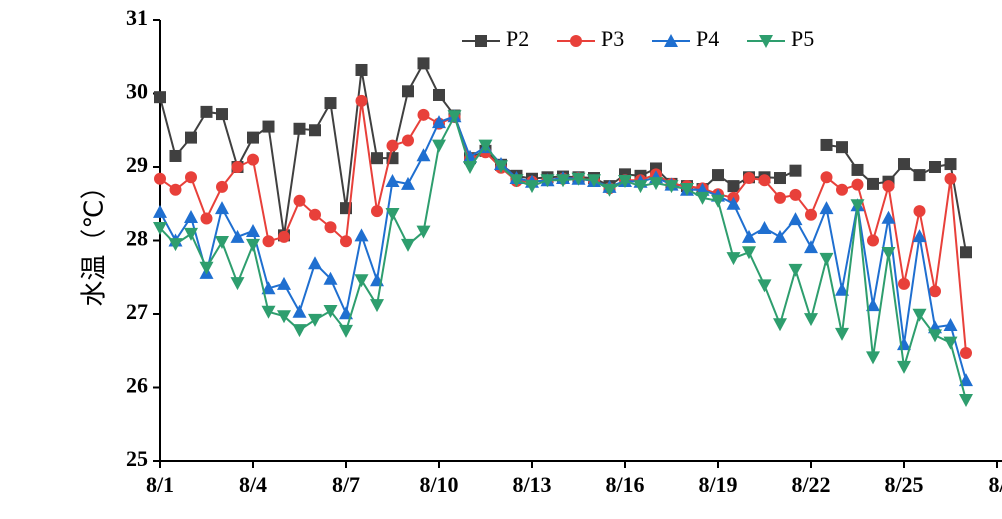 The height and width of the screenshot is (519, 1002). I want to click on y-tick-label: 28, so click(137, 238).